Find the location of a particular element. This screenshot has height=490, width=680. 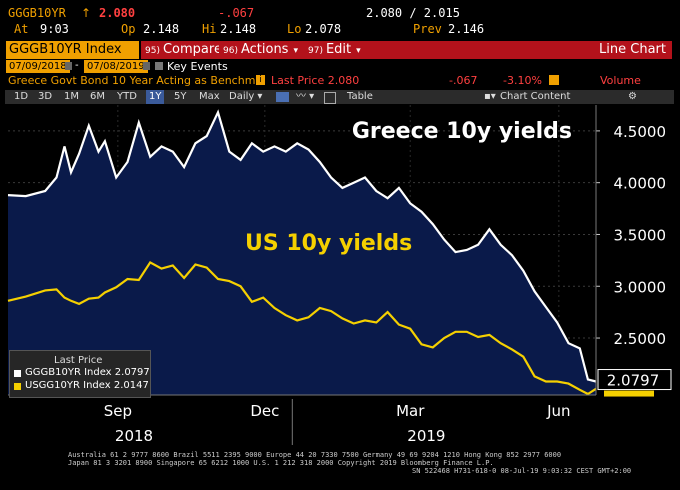

us-annotation: US 10y yields is located at coordinates (328, 243).